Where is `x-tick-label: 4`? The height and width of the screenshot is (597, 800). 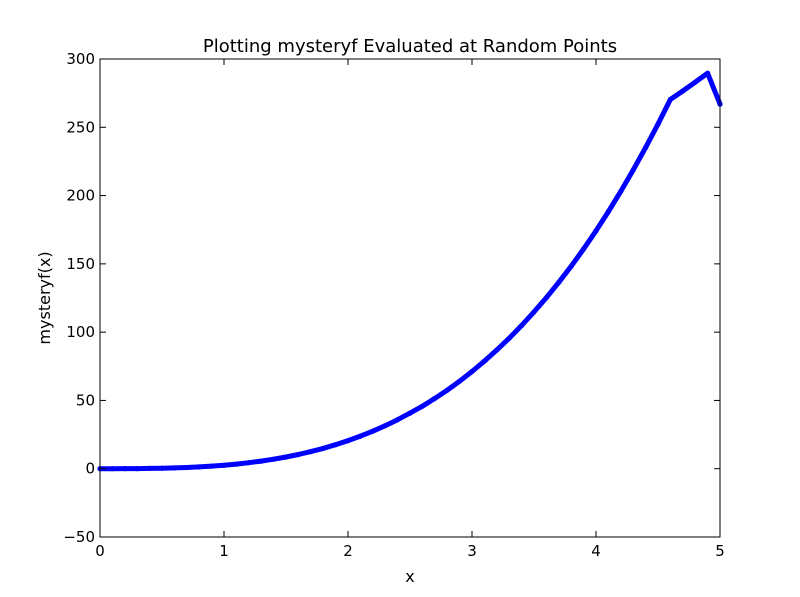
x-tick-label: 4 is located at coordinates (596, 551).